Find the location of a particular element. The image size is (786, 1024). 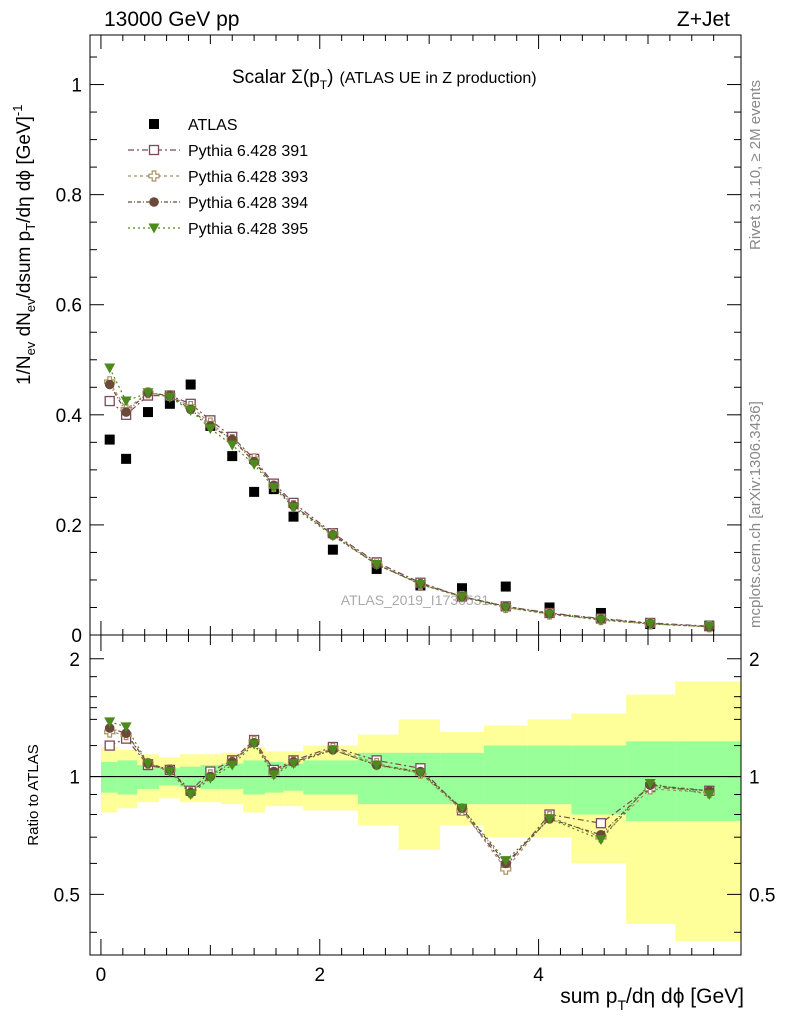

xtick-label-2: 4 is located at coordinates (538, 975).